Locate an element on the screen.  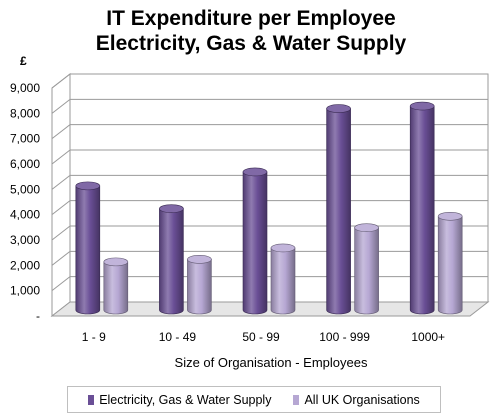
legend-item-series-2: All UK Organisations is located at coordinates (356, 399).